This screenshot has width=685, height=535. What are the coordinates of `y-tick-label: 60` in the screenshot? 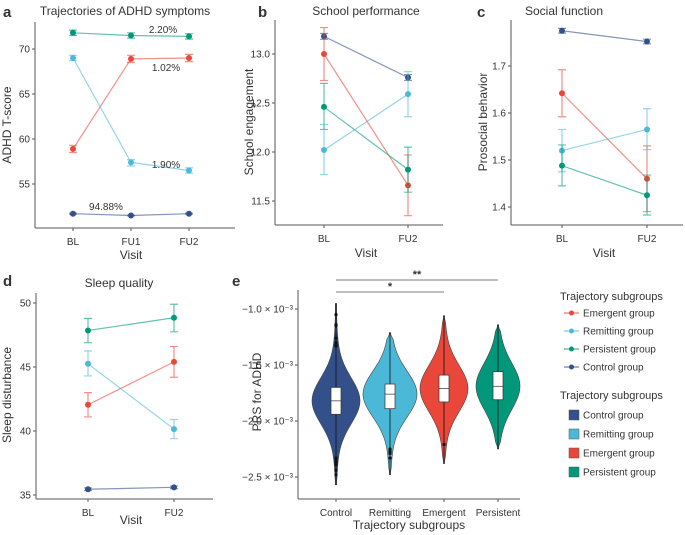 It's located at (25, 140).